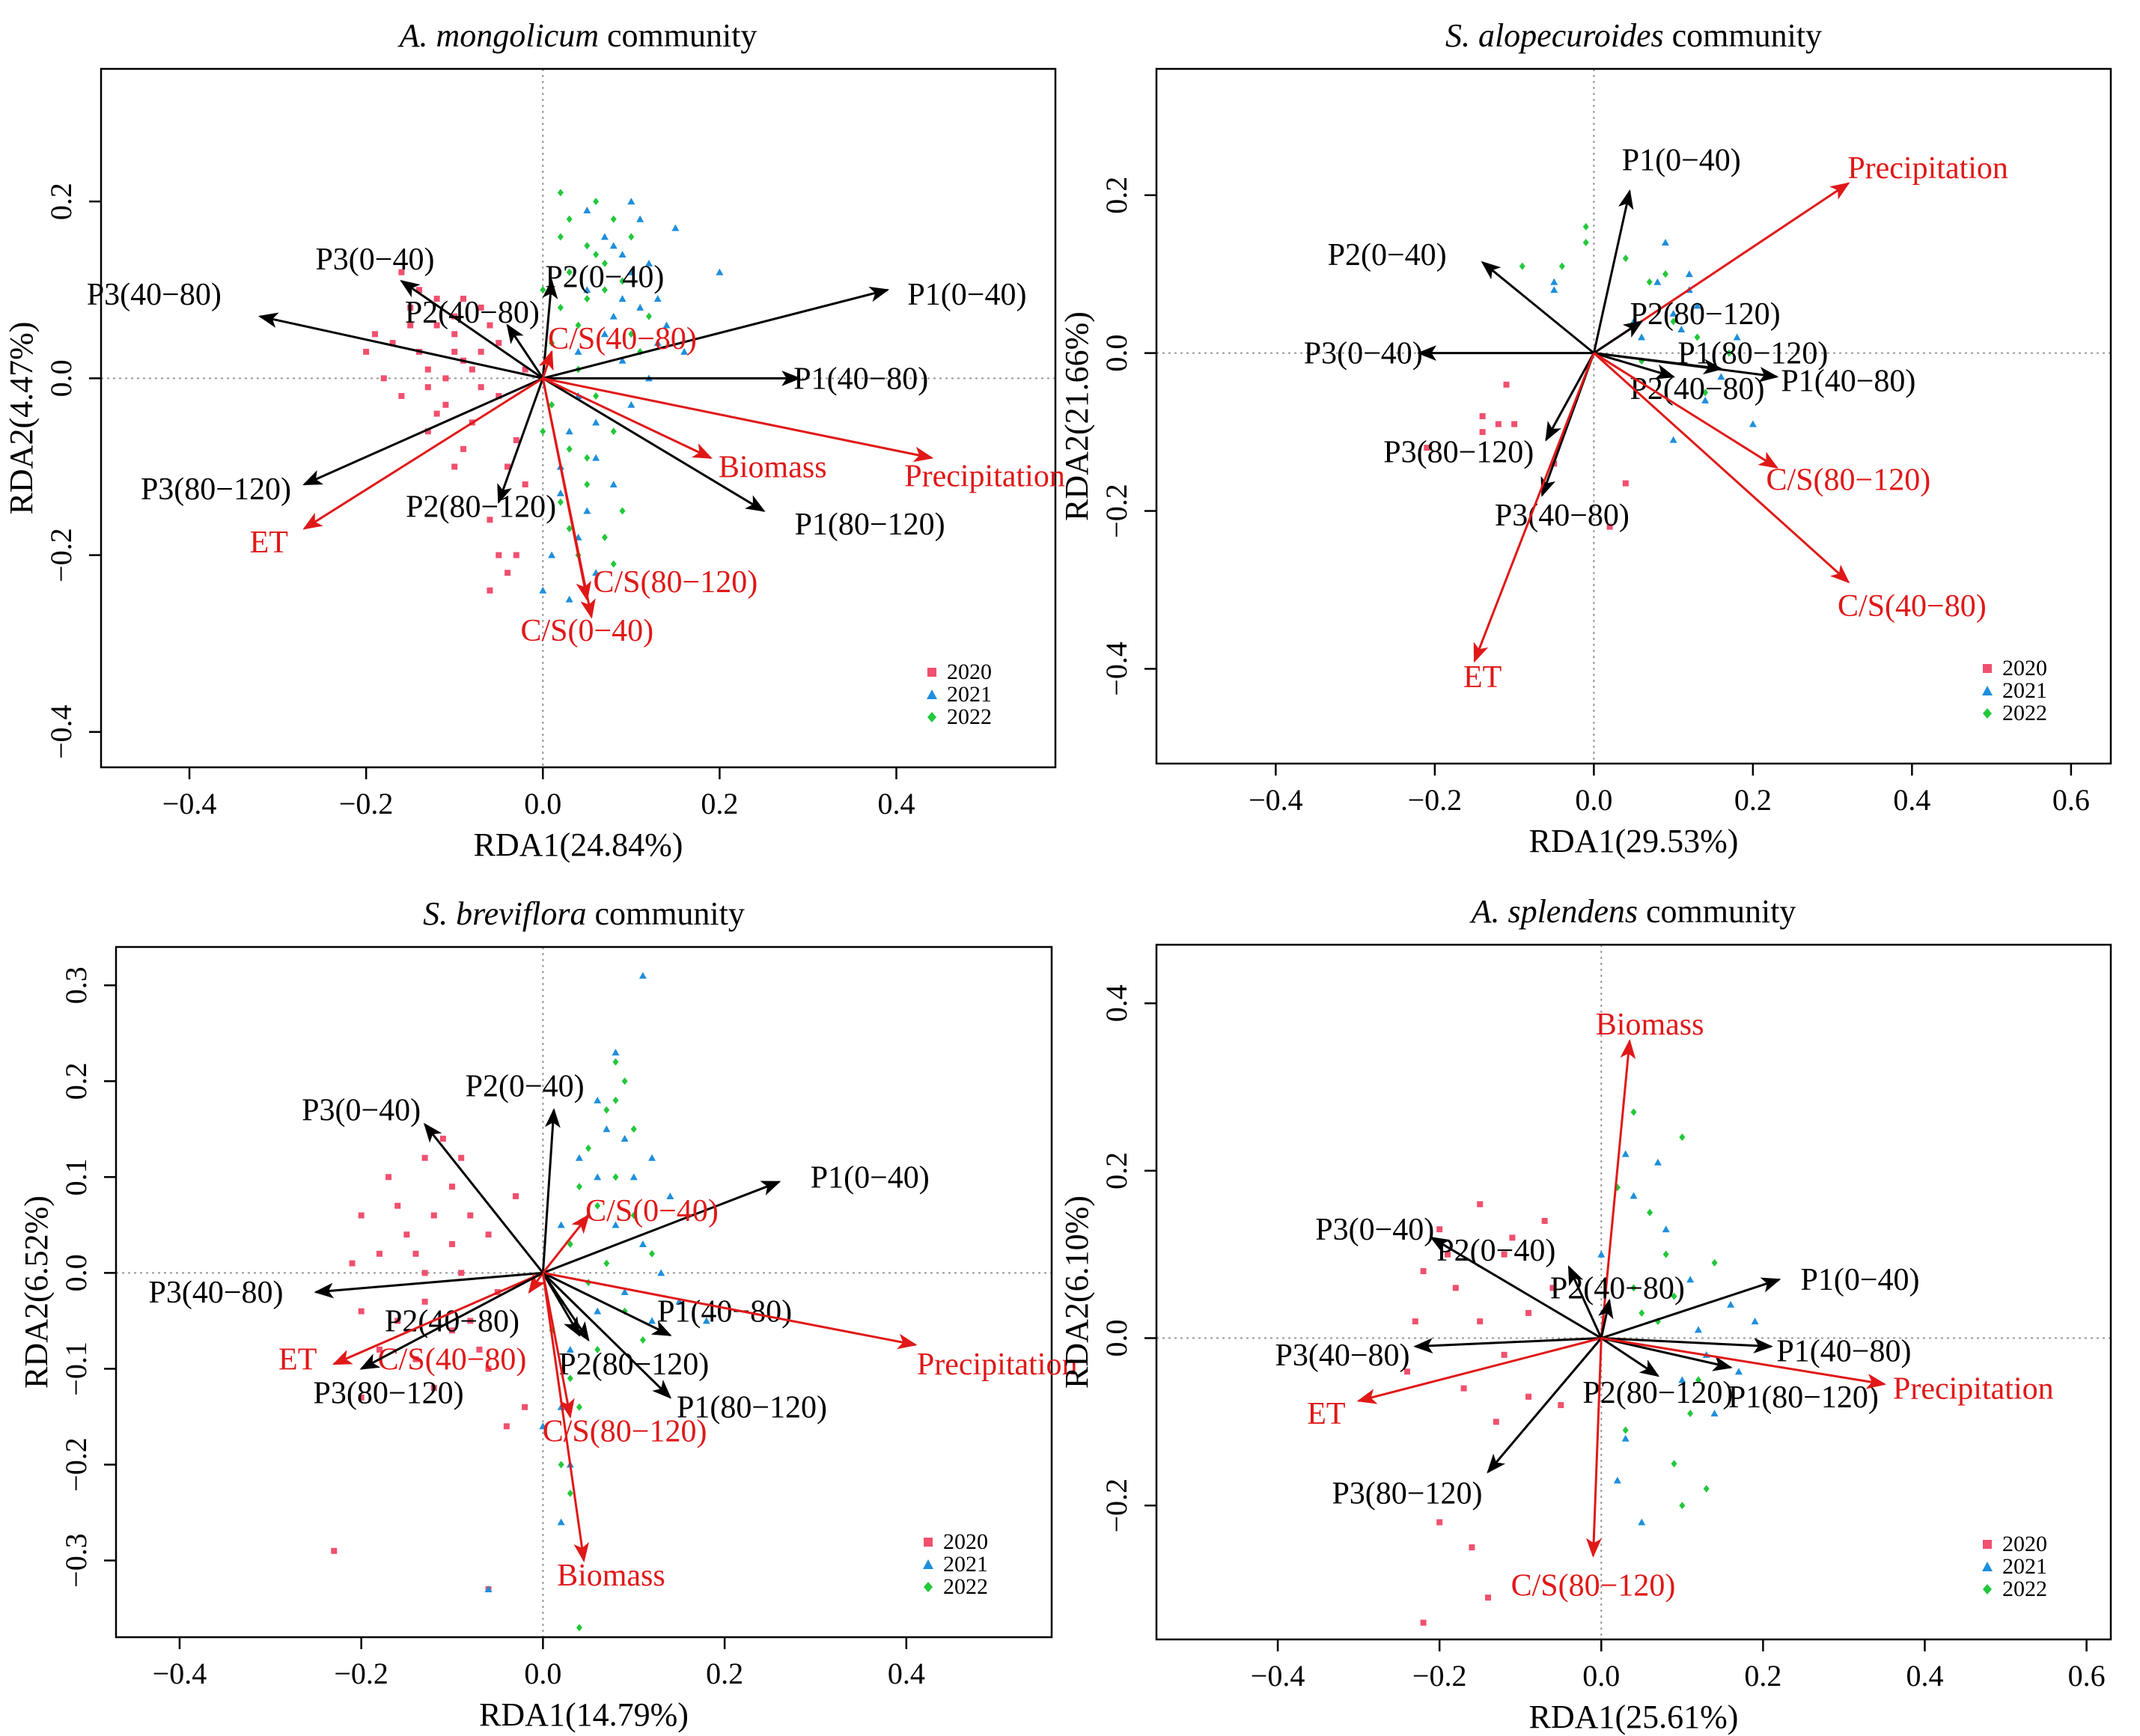  I want to click on arrow-label: P2(80−120), so click(633, 1364).